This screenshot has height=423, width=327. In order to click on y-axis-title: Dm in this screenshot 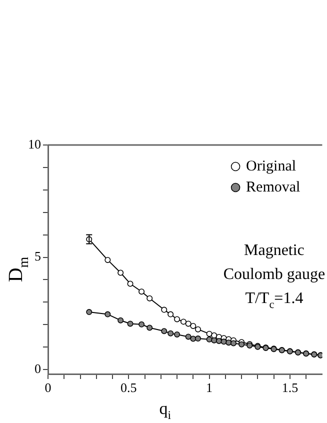, I will do `click(18, 269)`.